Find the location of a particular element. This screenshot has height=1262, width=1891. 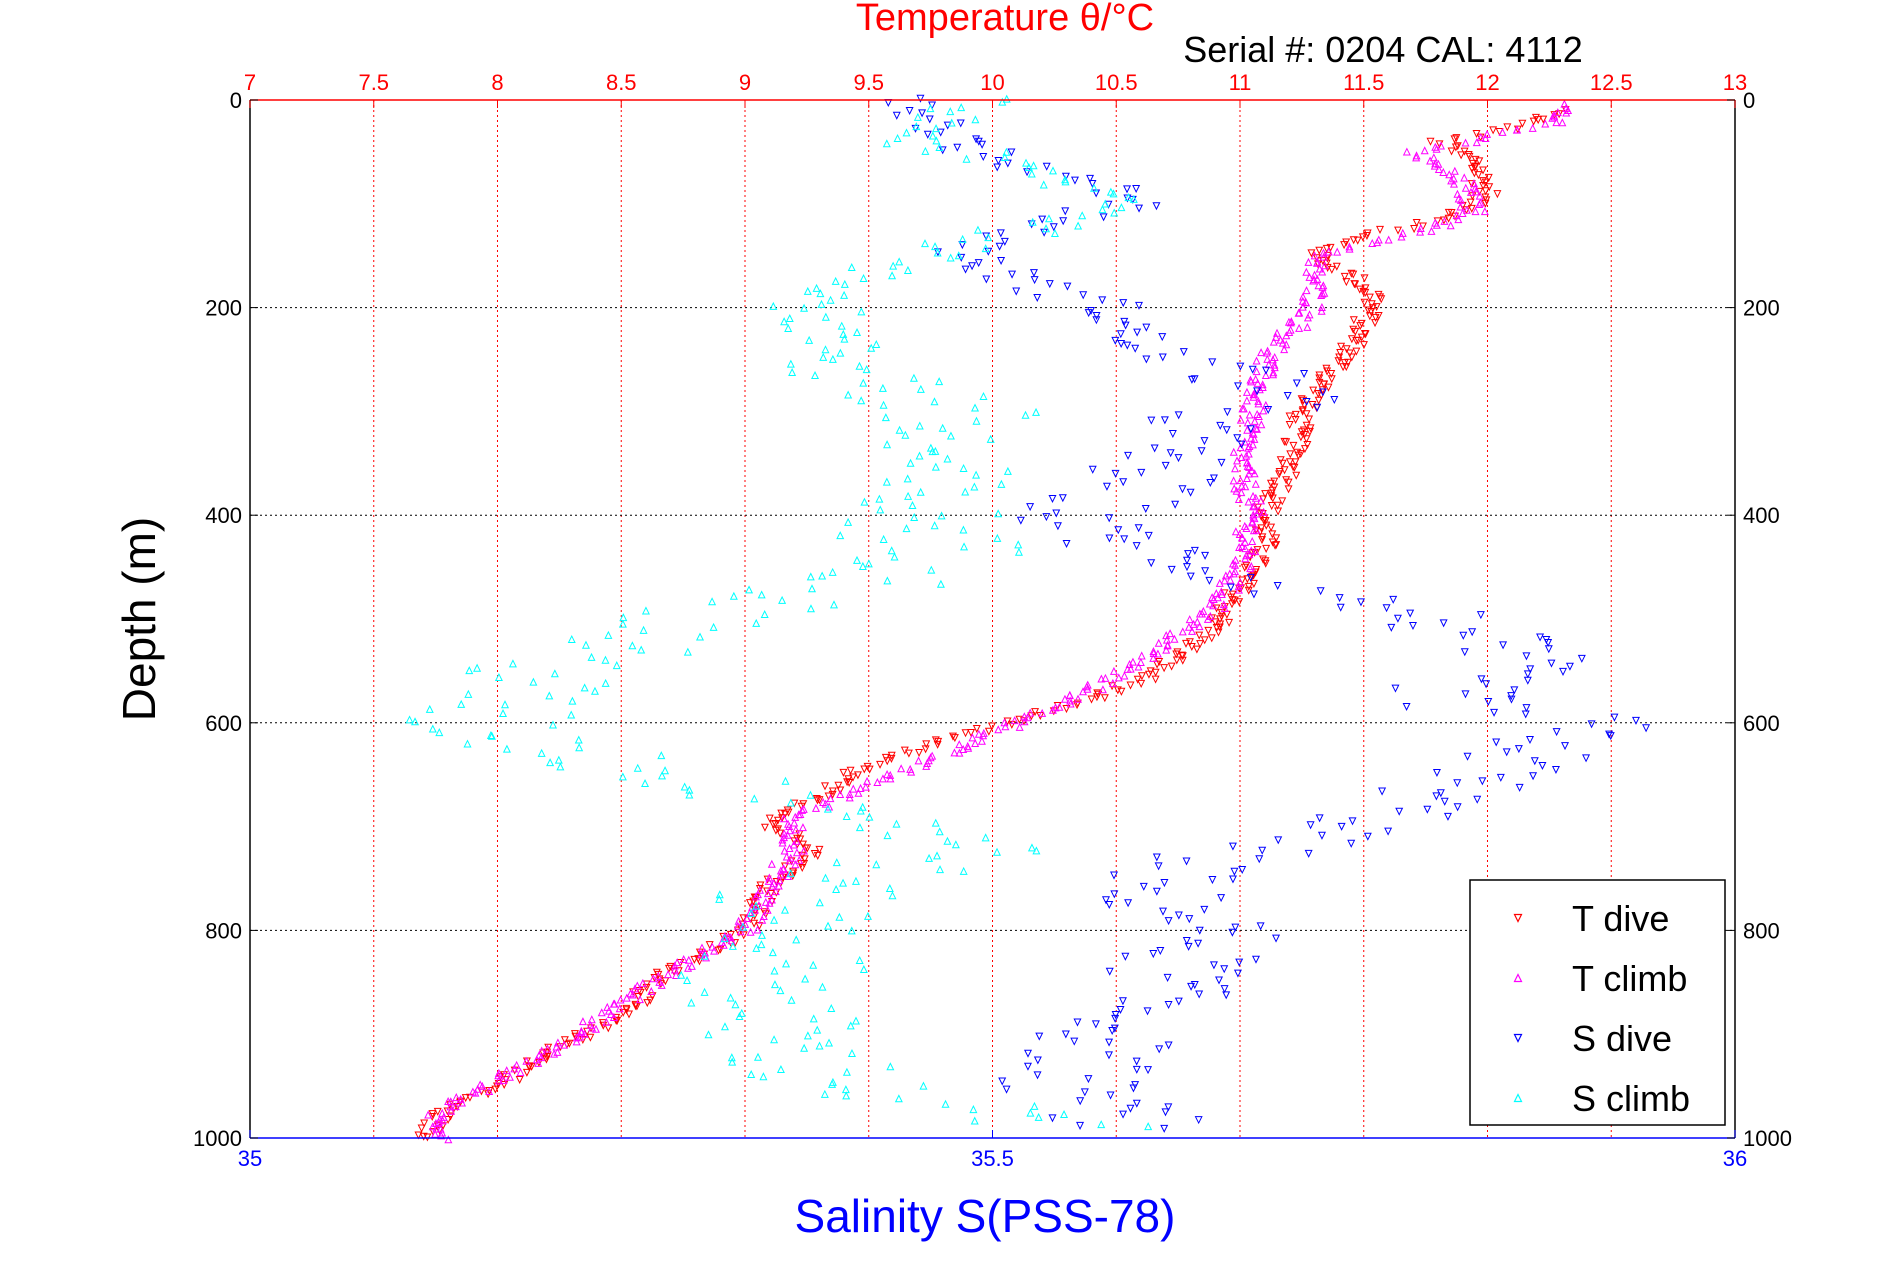

temperature-tick-label: 10.5 is located at coordinates (1116, 82).